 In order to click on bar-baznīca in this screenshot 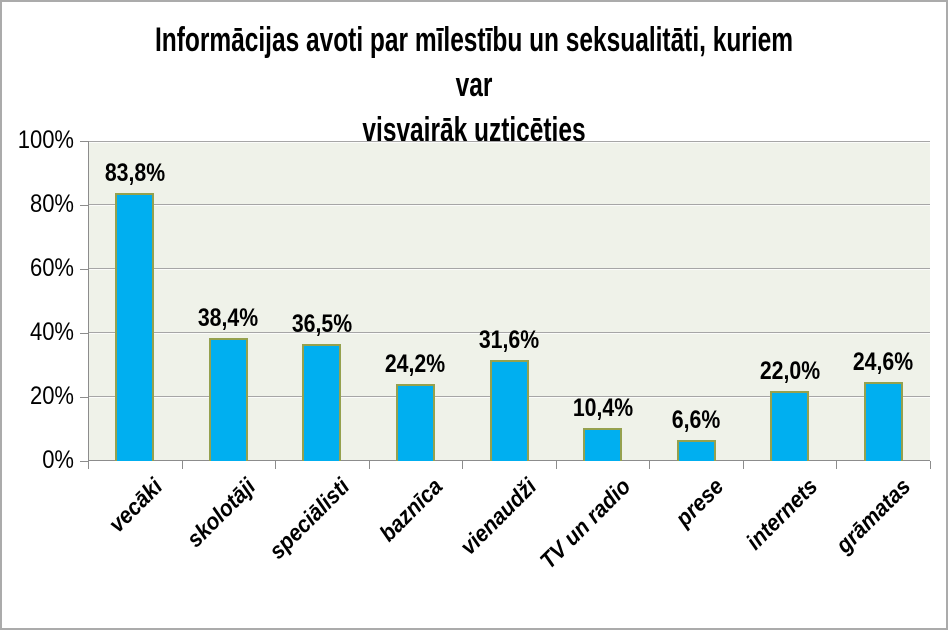, I will do `click(415, 422)`.